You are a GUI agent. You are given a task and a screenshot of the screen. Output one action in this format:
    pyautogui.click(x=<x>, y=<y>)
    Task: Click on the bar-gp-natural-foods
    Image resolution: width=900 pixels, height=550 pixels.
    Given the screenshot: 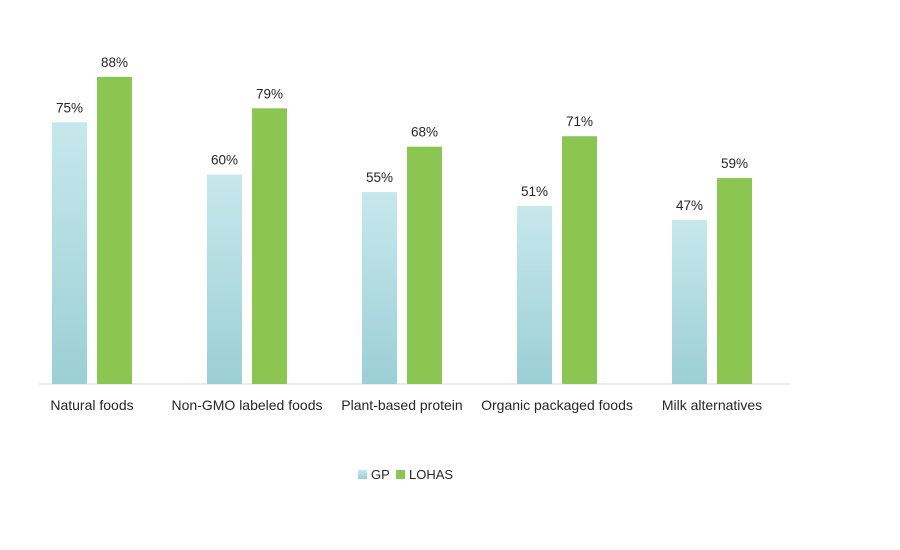 What is the action you would take?
    pyautogui.click(x=69, y=253)
    